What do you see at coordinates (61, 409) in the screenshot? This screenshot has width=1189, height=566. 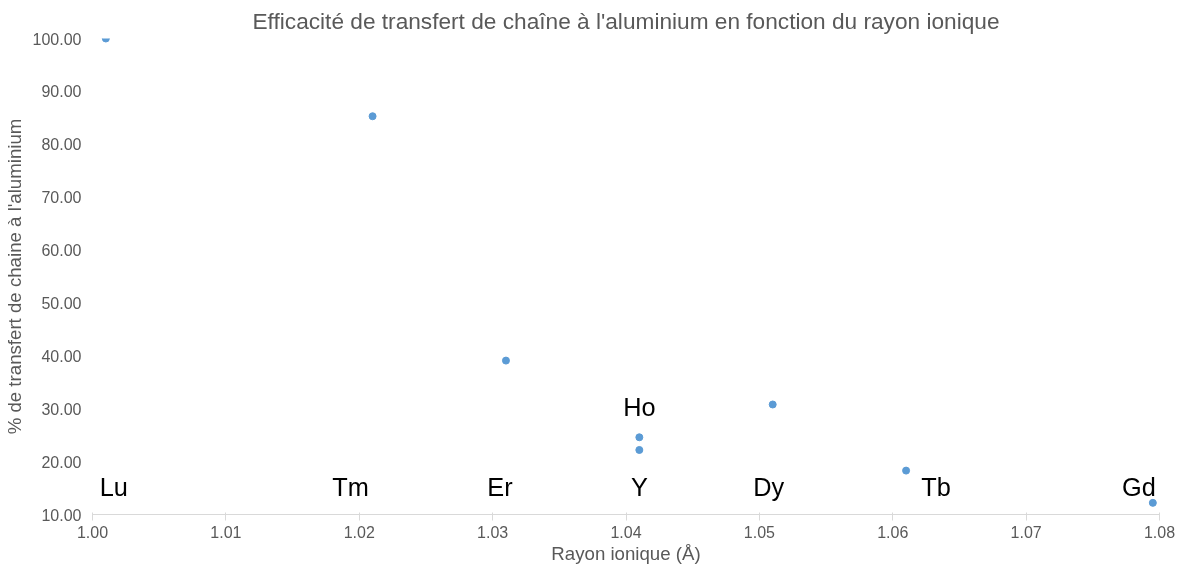 I see `y-tick-label: 30.00` at bounding box center [61, 409].